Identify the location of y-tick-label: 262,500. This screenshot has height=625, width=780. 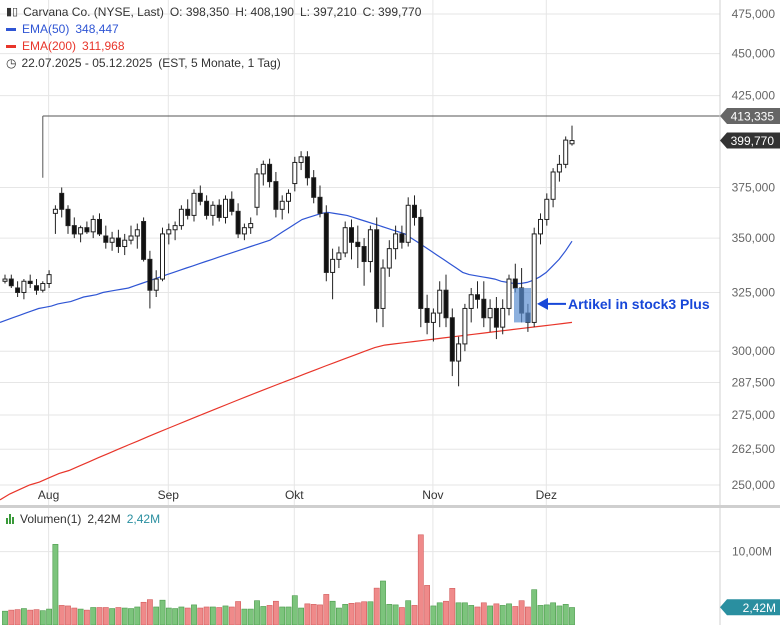
(754, 449).